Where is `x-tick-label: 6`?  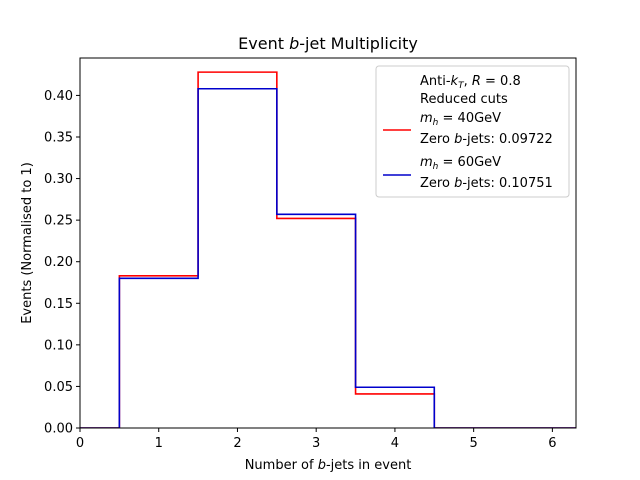 x-tick-label: 6 is located at coordinates (552, 443).